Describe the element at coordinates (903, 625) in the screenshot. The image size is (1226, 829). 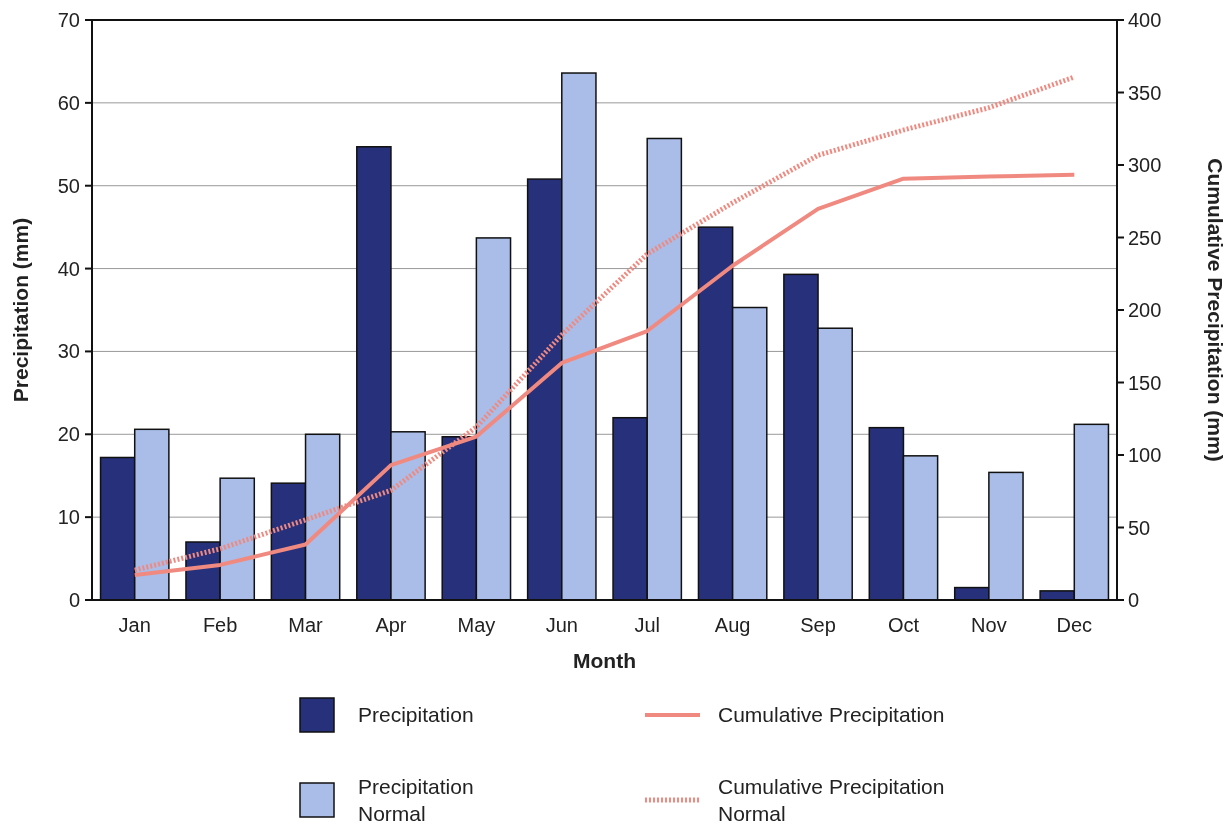
I see `x-tick-label: Oct` at that location.